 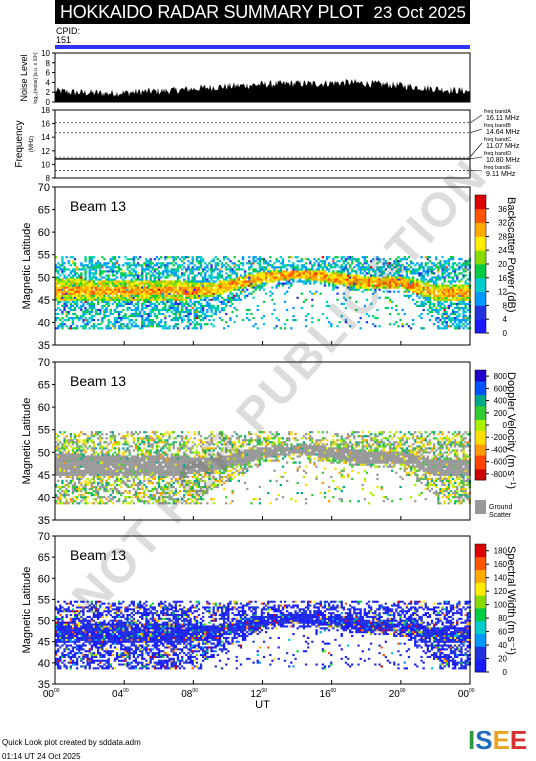 What do you see at coordinates (502, 278) in the screenshot?
I see `colorbar-tick-label: 16` at bounding box center [502, 278].